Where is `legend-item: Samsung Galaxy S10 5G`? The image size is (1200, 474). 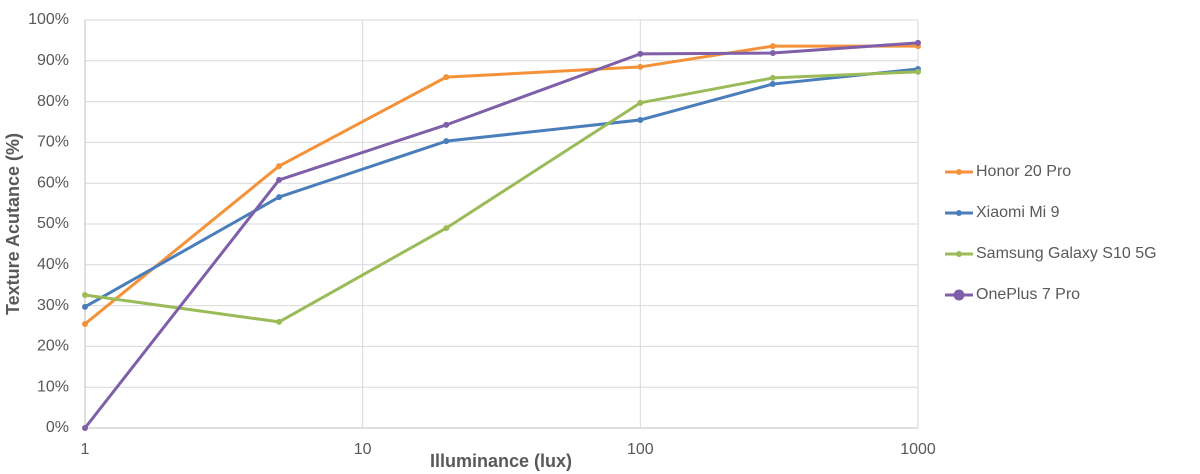 legend-item: Samsung Galaxy S10 5G is located at coordinates (1051, 253).